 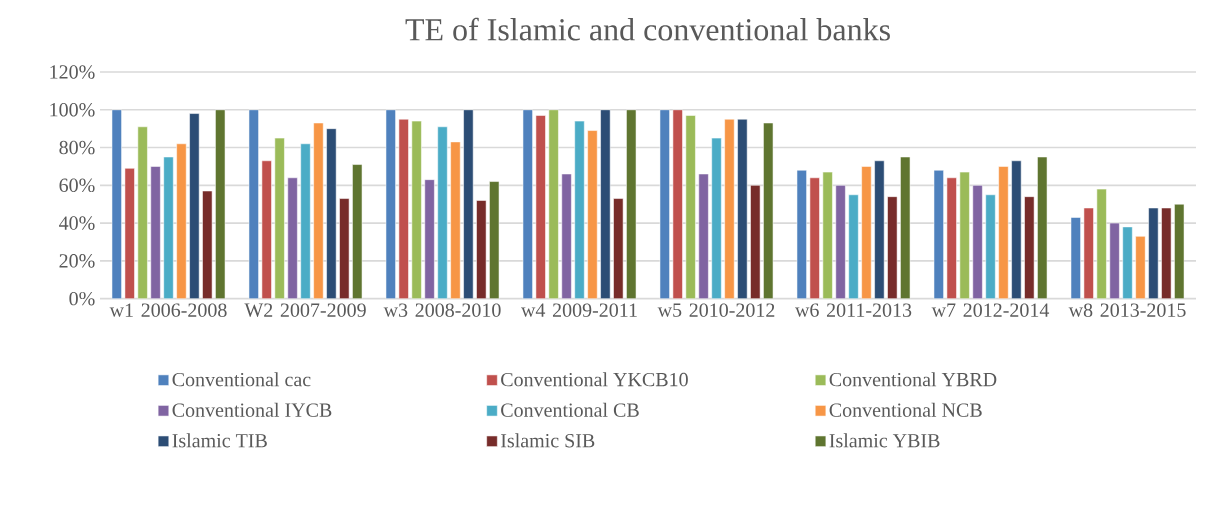 What do you see at coordinates (77, 147) in the screenshot?
I see `y-tick-label: 80%` at bounding box center [77, 147].